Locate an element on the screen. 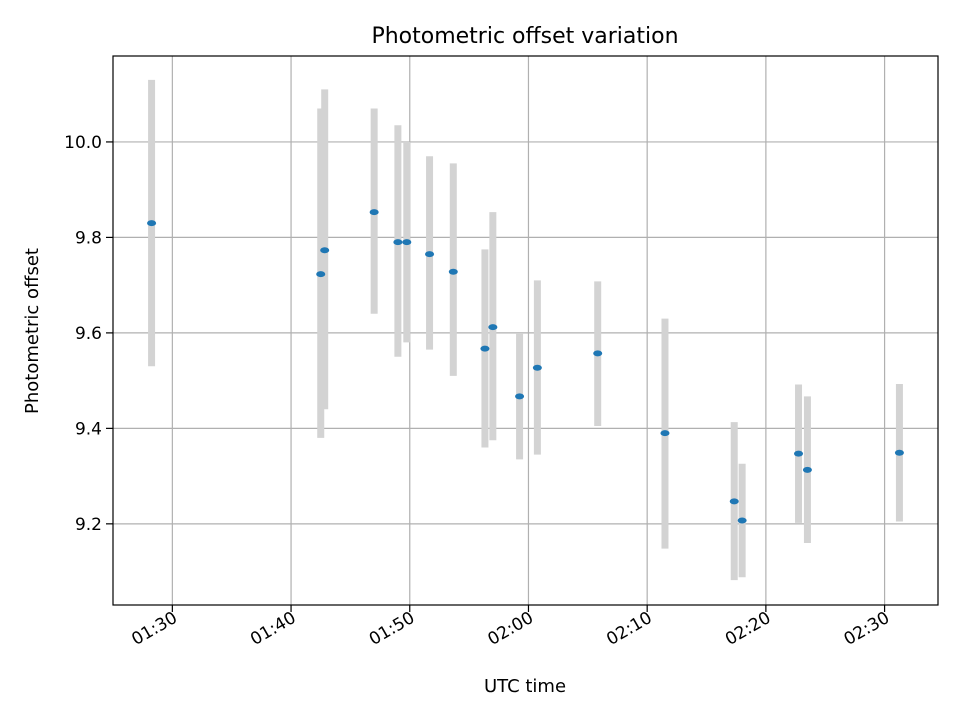 This screenshot has width=960, height=720. y-axis-label: Photometric offset is located at coordinates (32, 331).